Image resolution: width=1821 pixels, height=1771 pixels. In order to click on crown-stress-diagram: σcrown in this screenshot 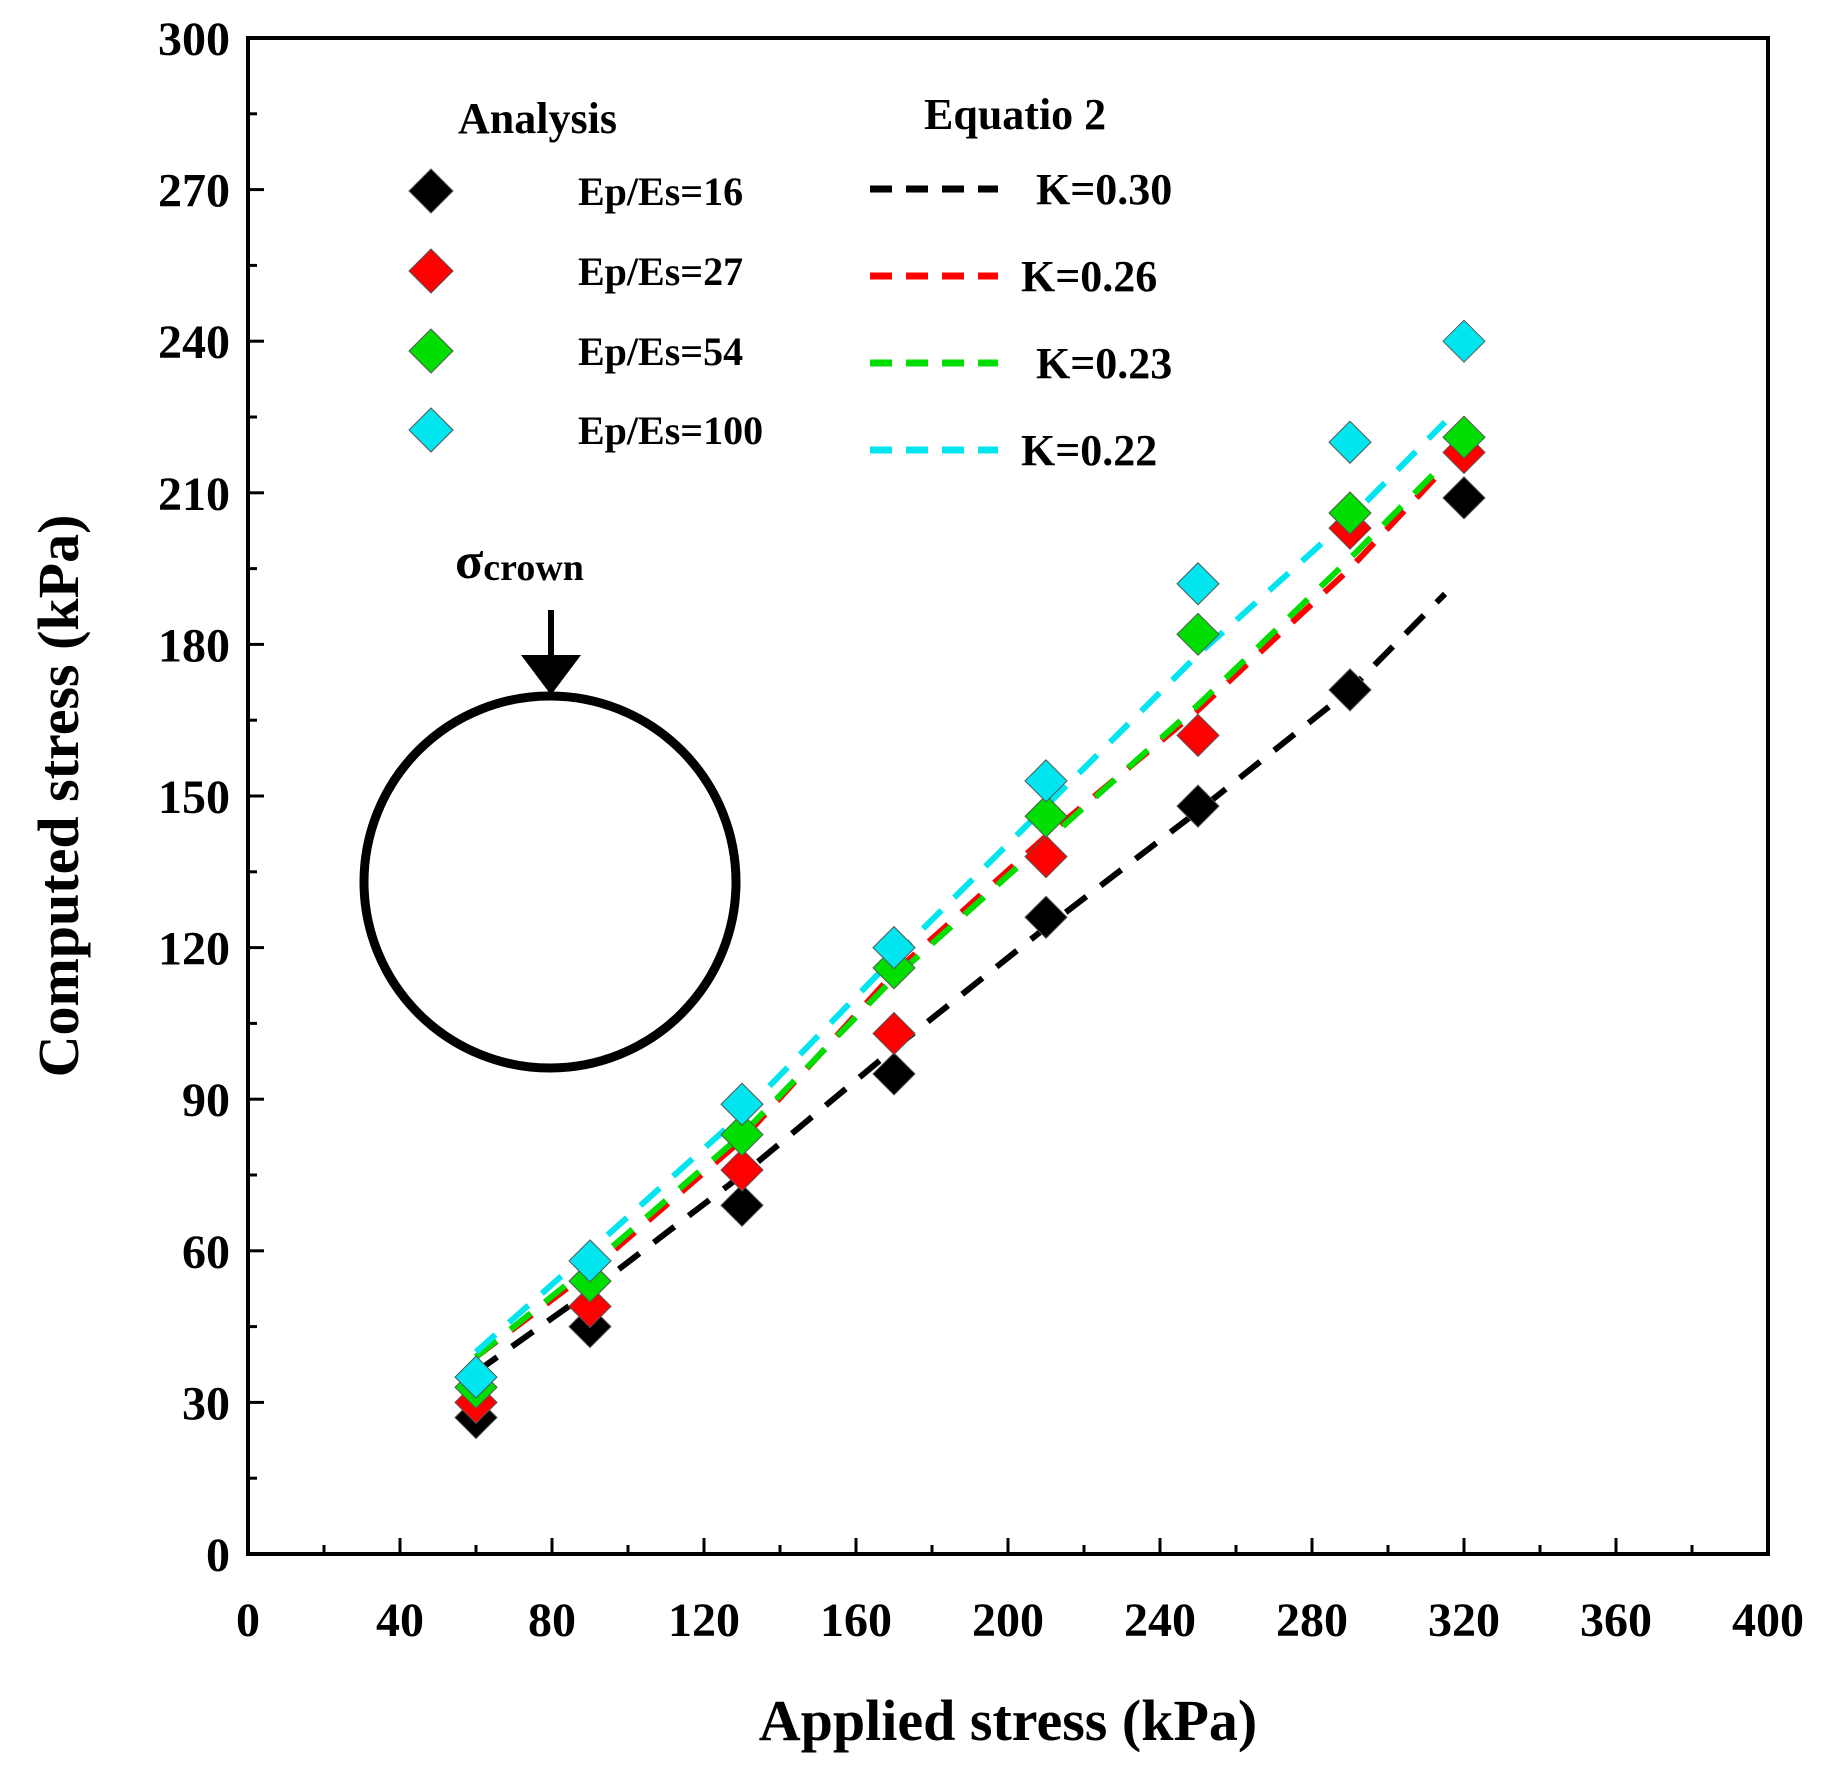, I will do `click(550, 803)`.